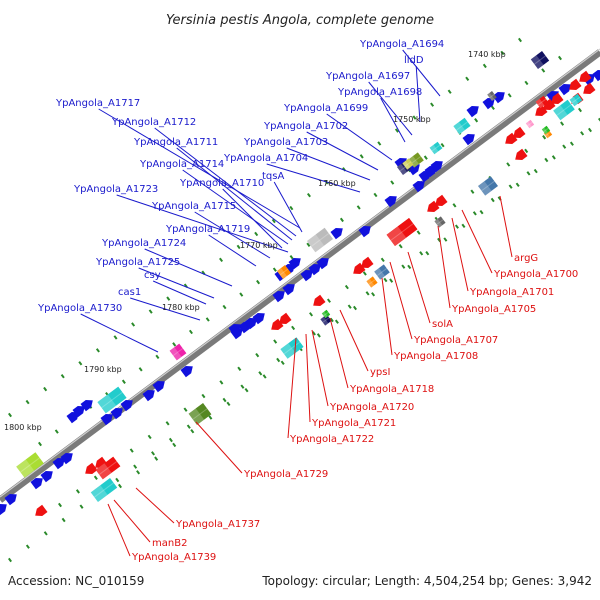  Describe the element at coordinates (115, 189) in the screenshot. I see `gene-label-upper: YpAngola_A1723` at that location.